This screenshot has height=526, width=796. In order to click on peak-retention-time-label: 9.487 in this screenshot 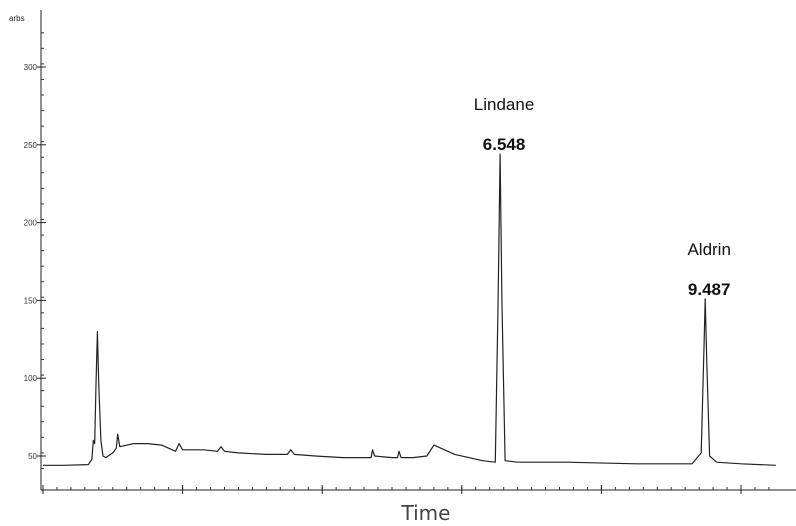, I will do `click(709, 289)`.